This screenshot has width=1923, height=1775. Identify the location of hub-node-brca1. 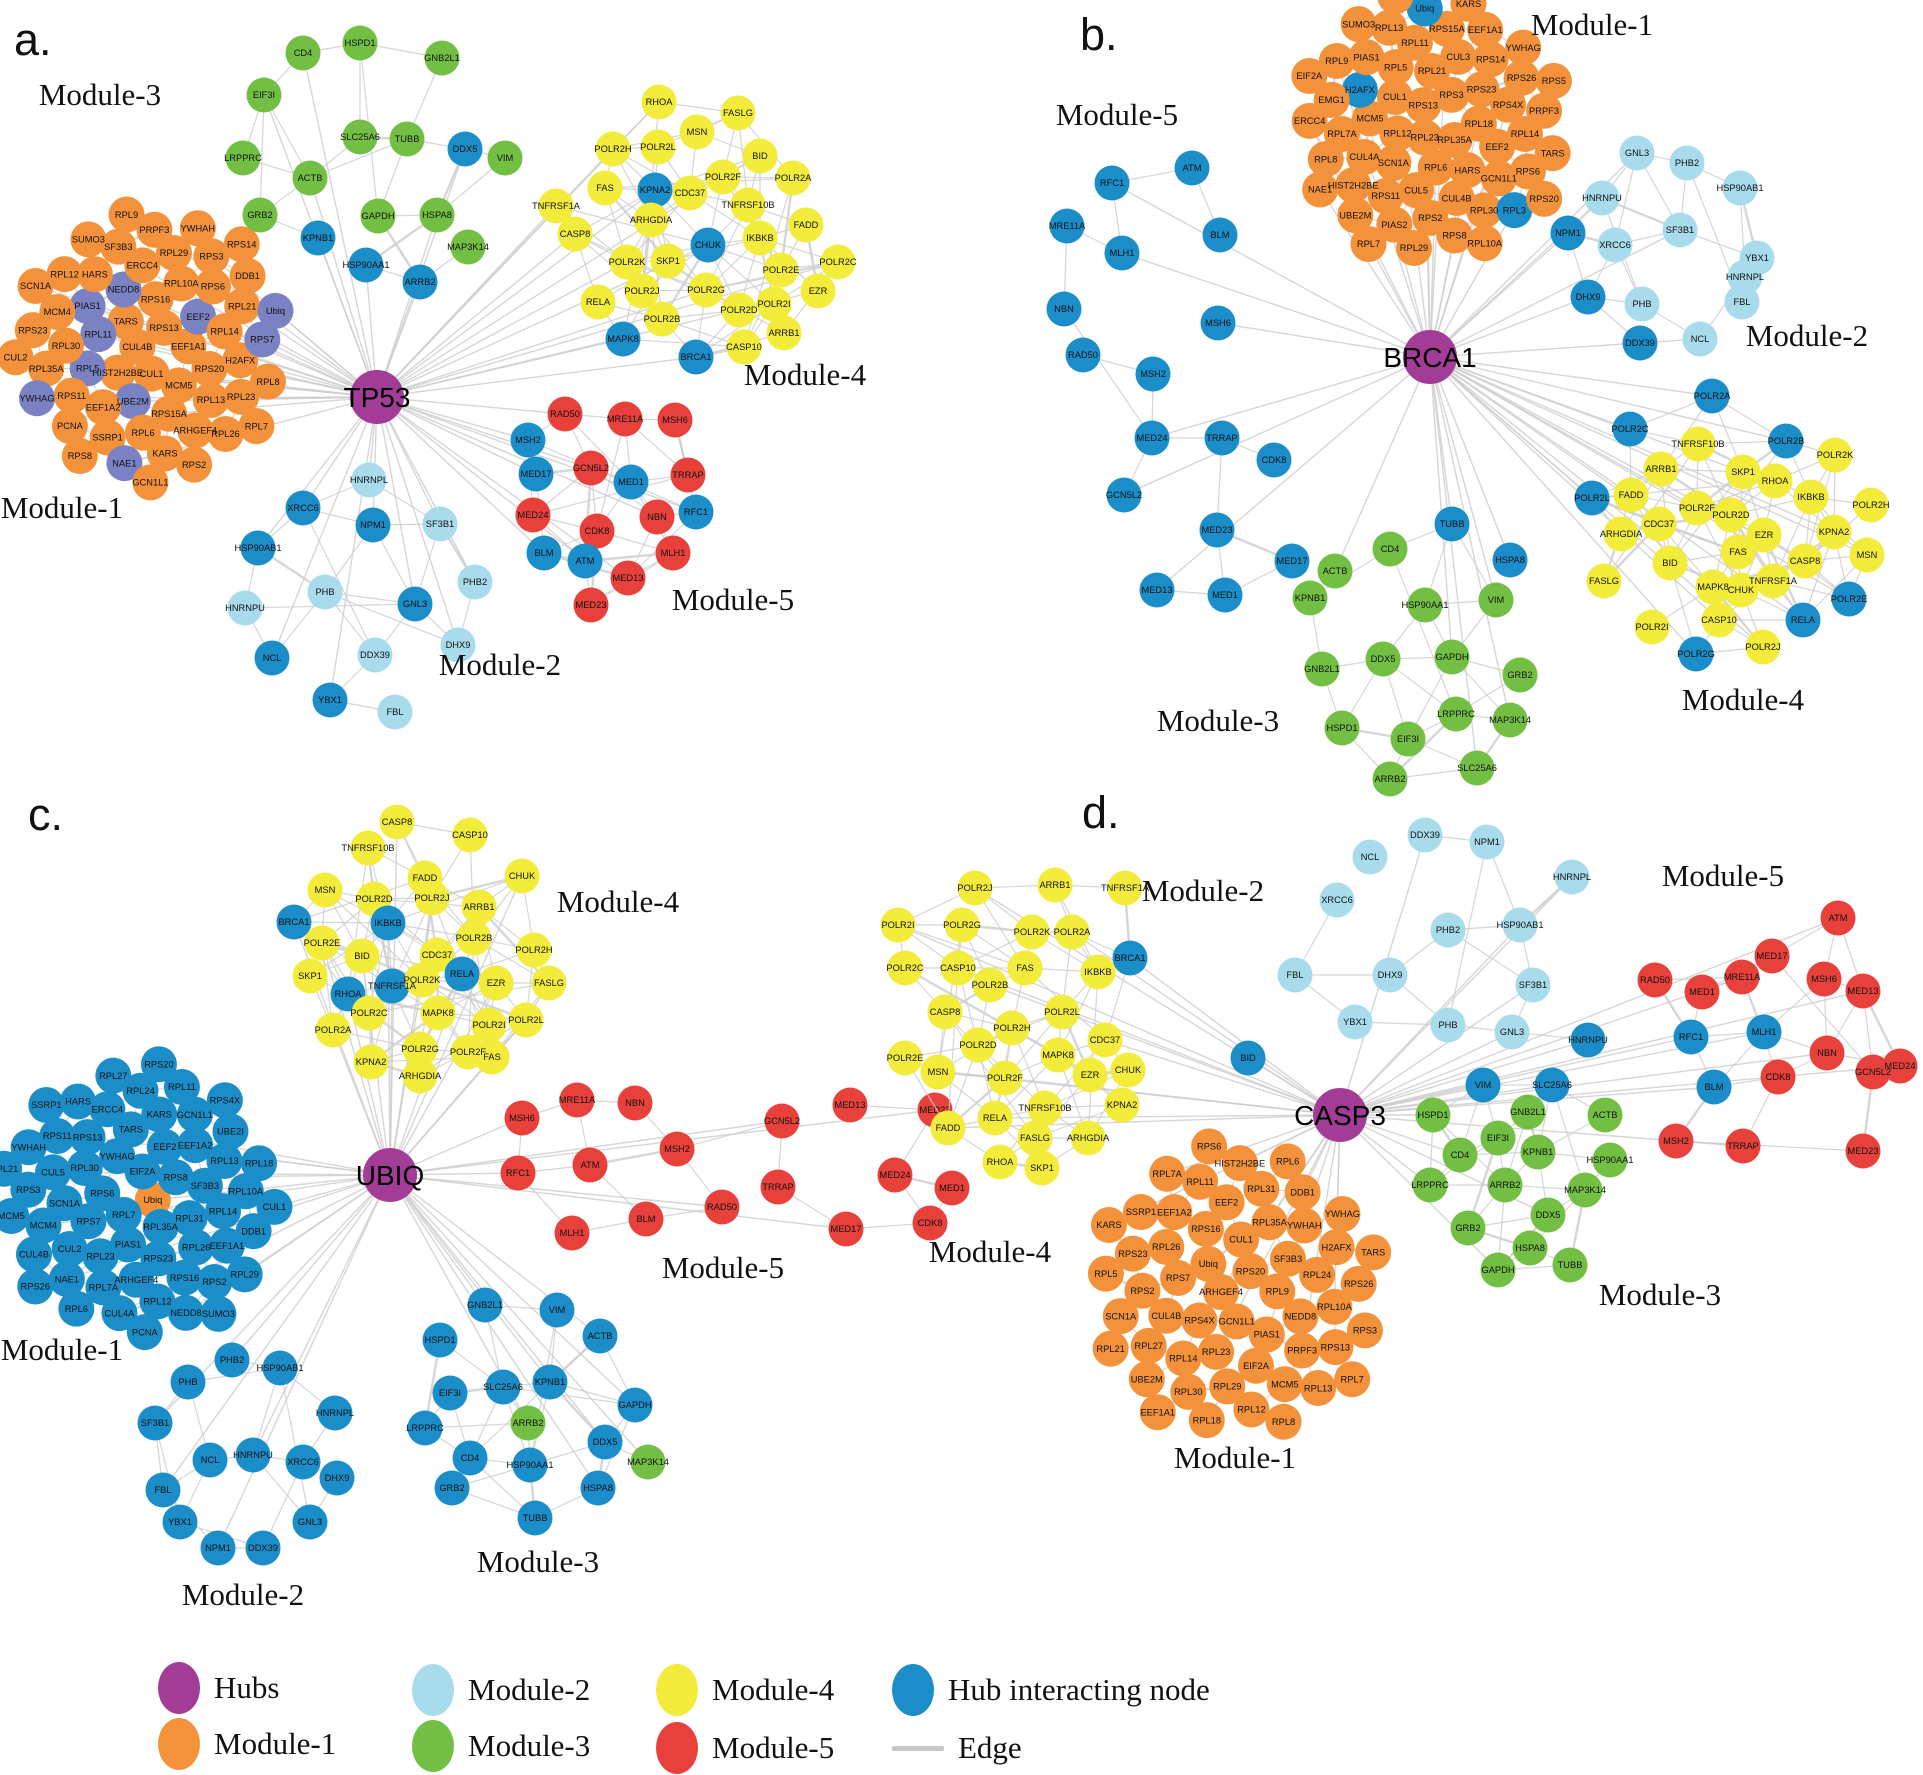
(1430, 357).